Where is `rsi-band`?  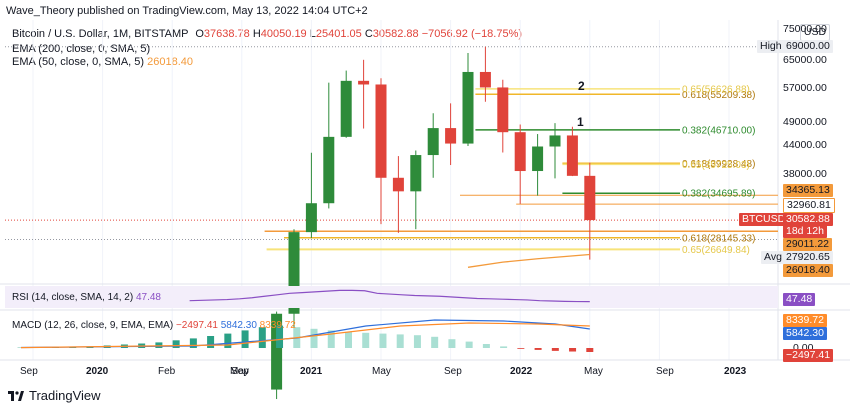 rsi-band is located at coordinates (391, 297).